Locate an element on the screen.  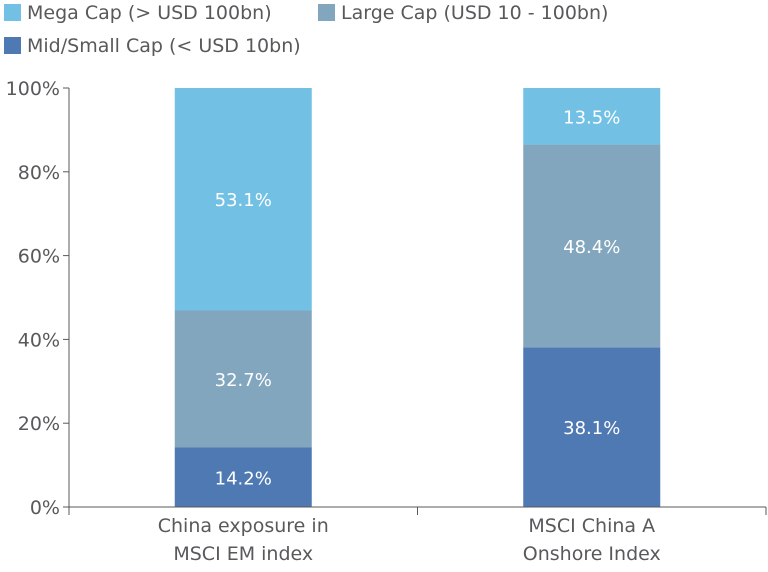
data-label: 13.5% is located at coordinates (591, 117).